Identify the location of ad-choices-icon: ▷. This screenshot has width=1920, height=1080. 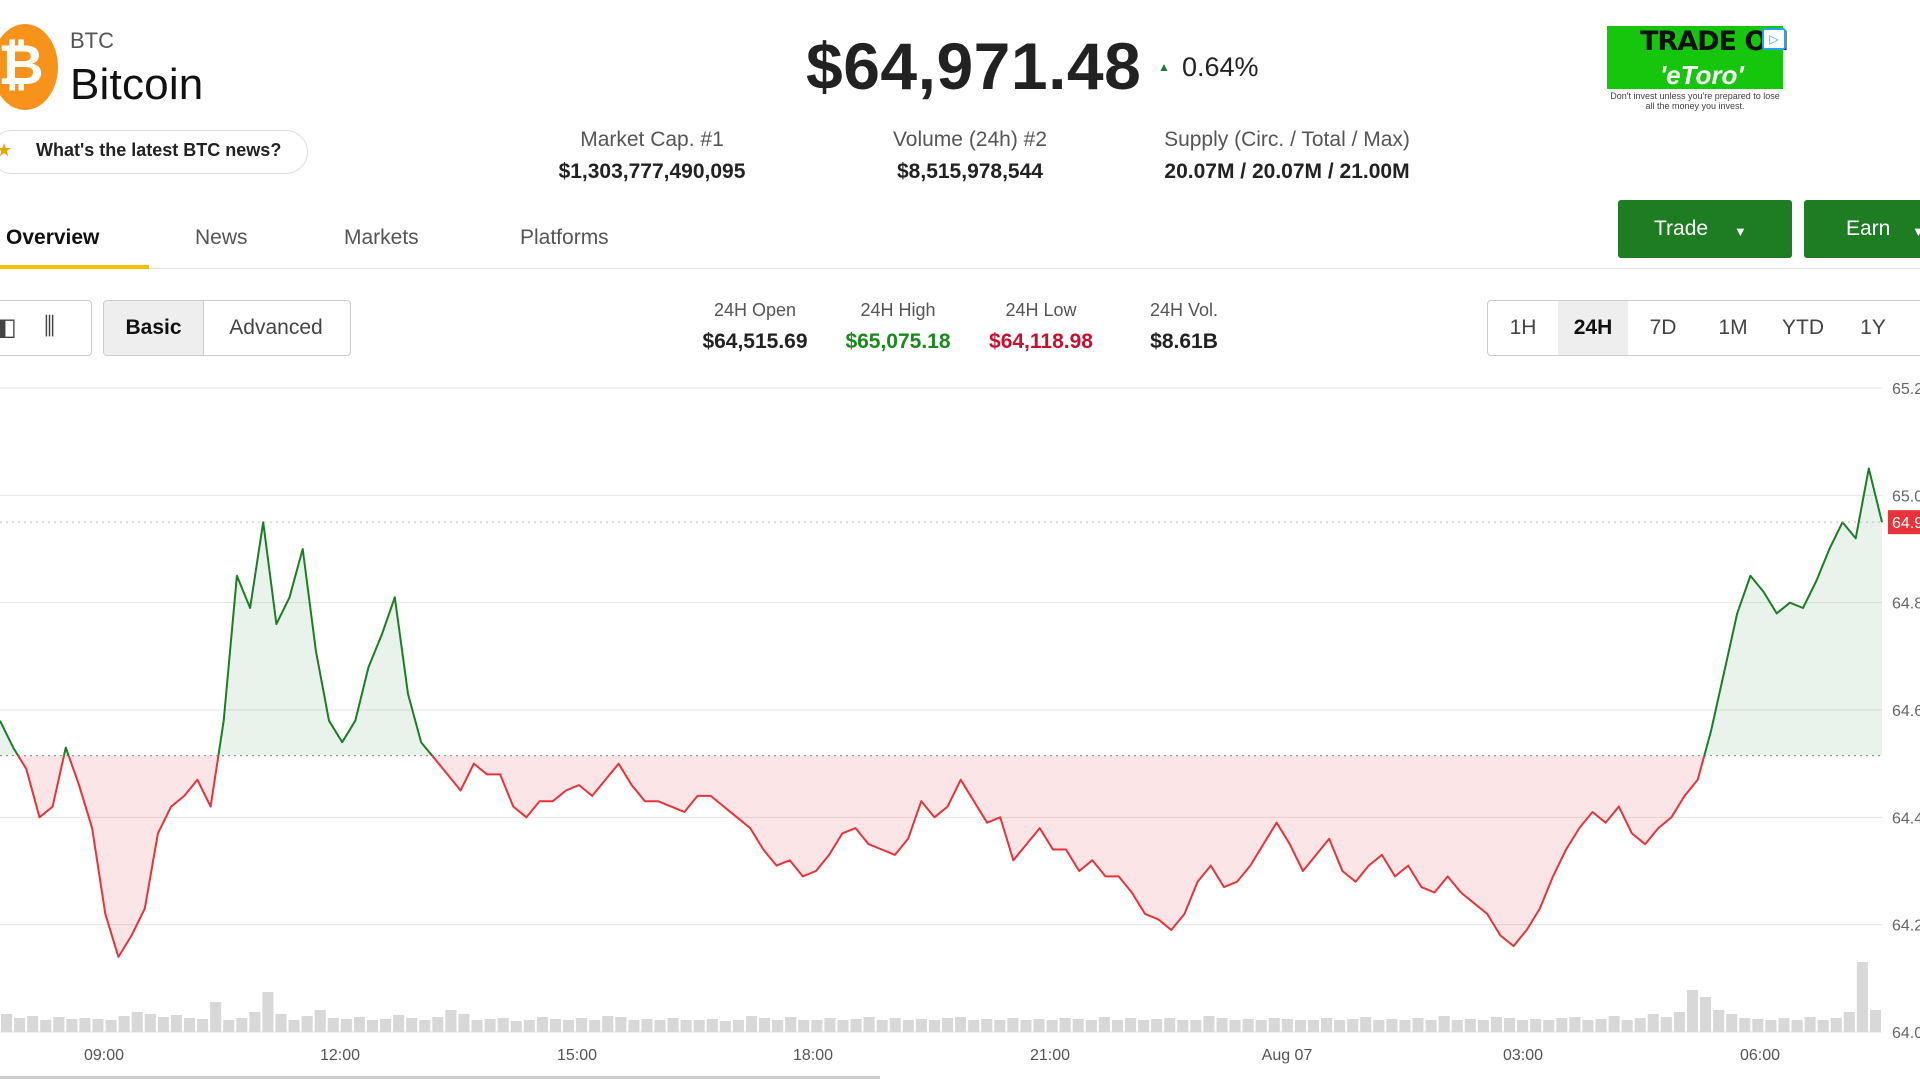
(1774, 39).